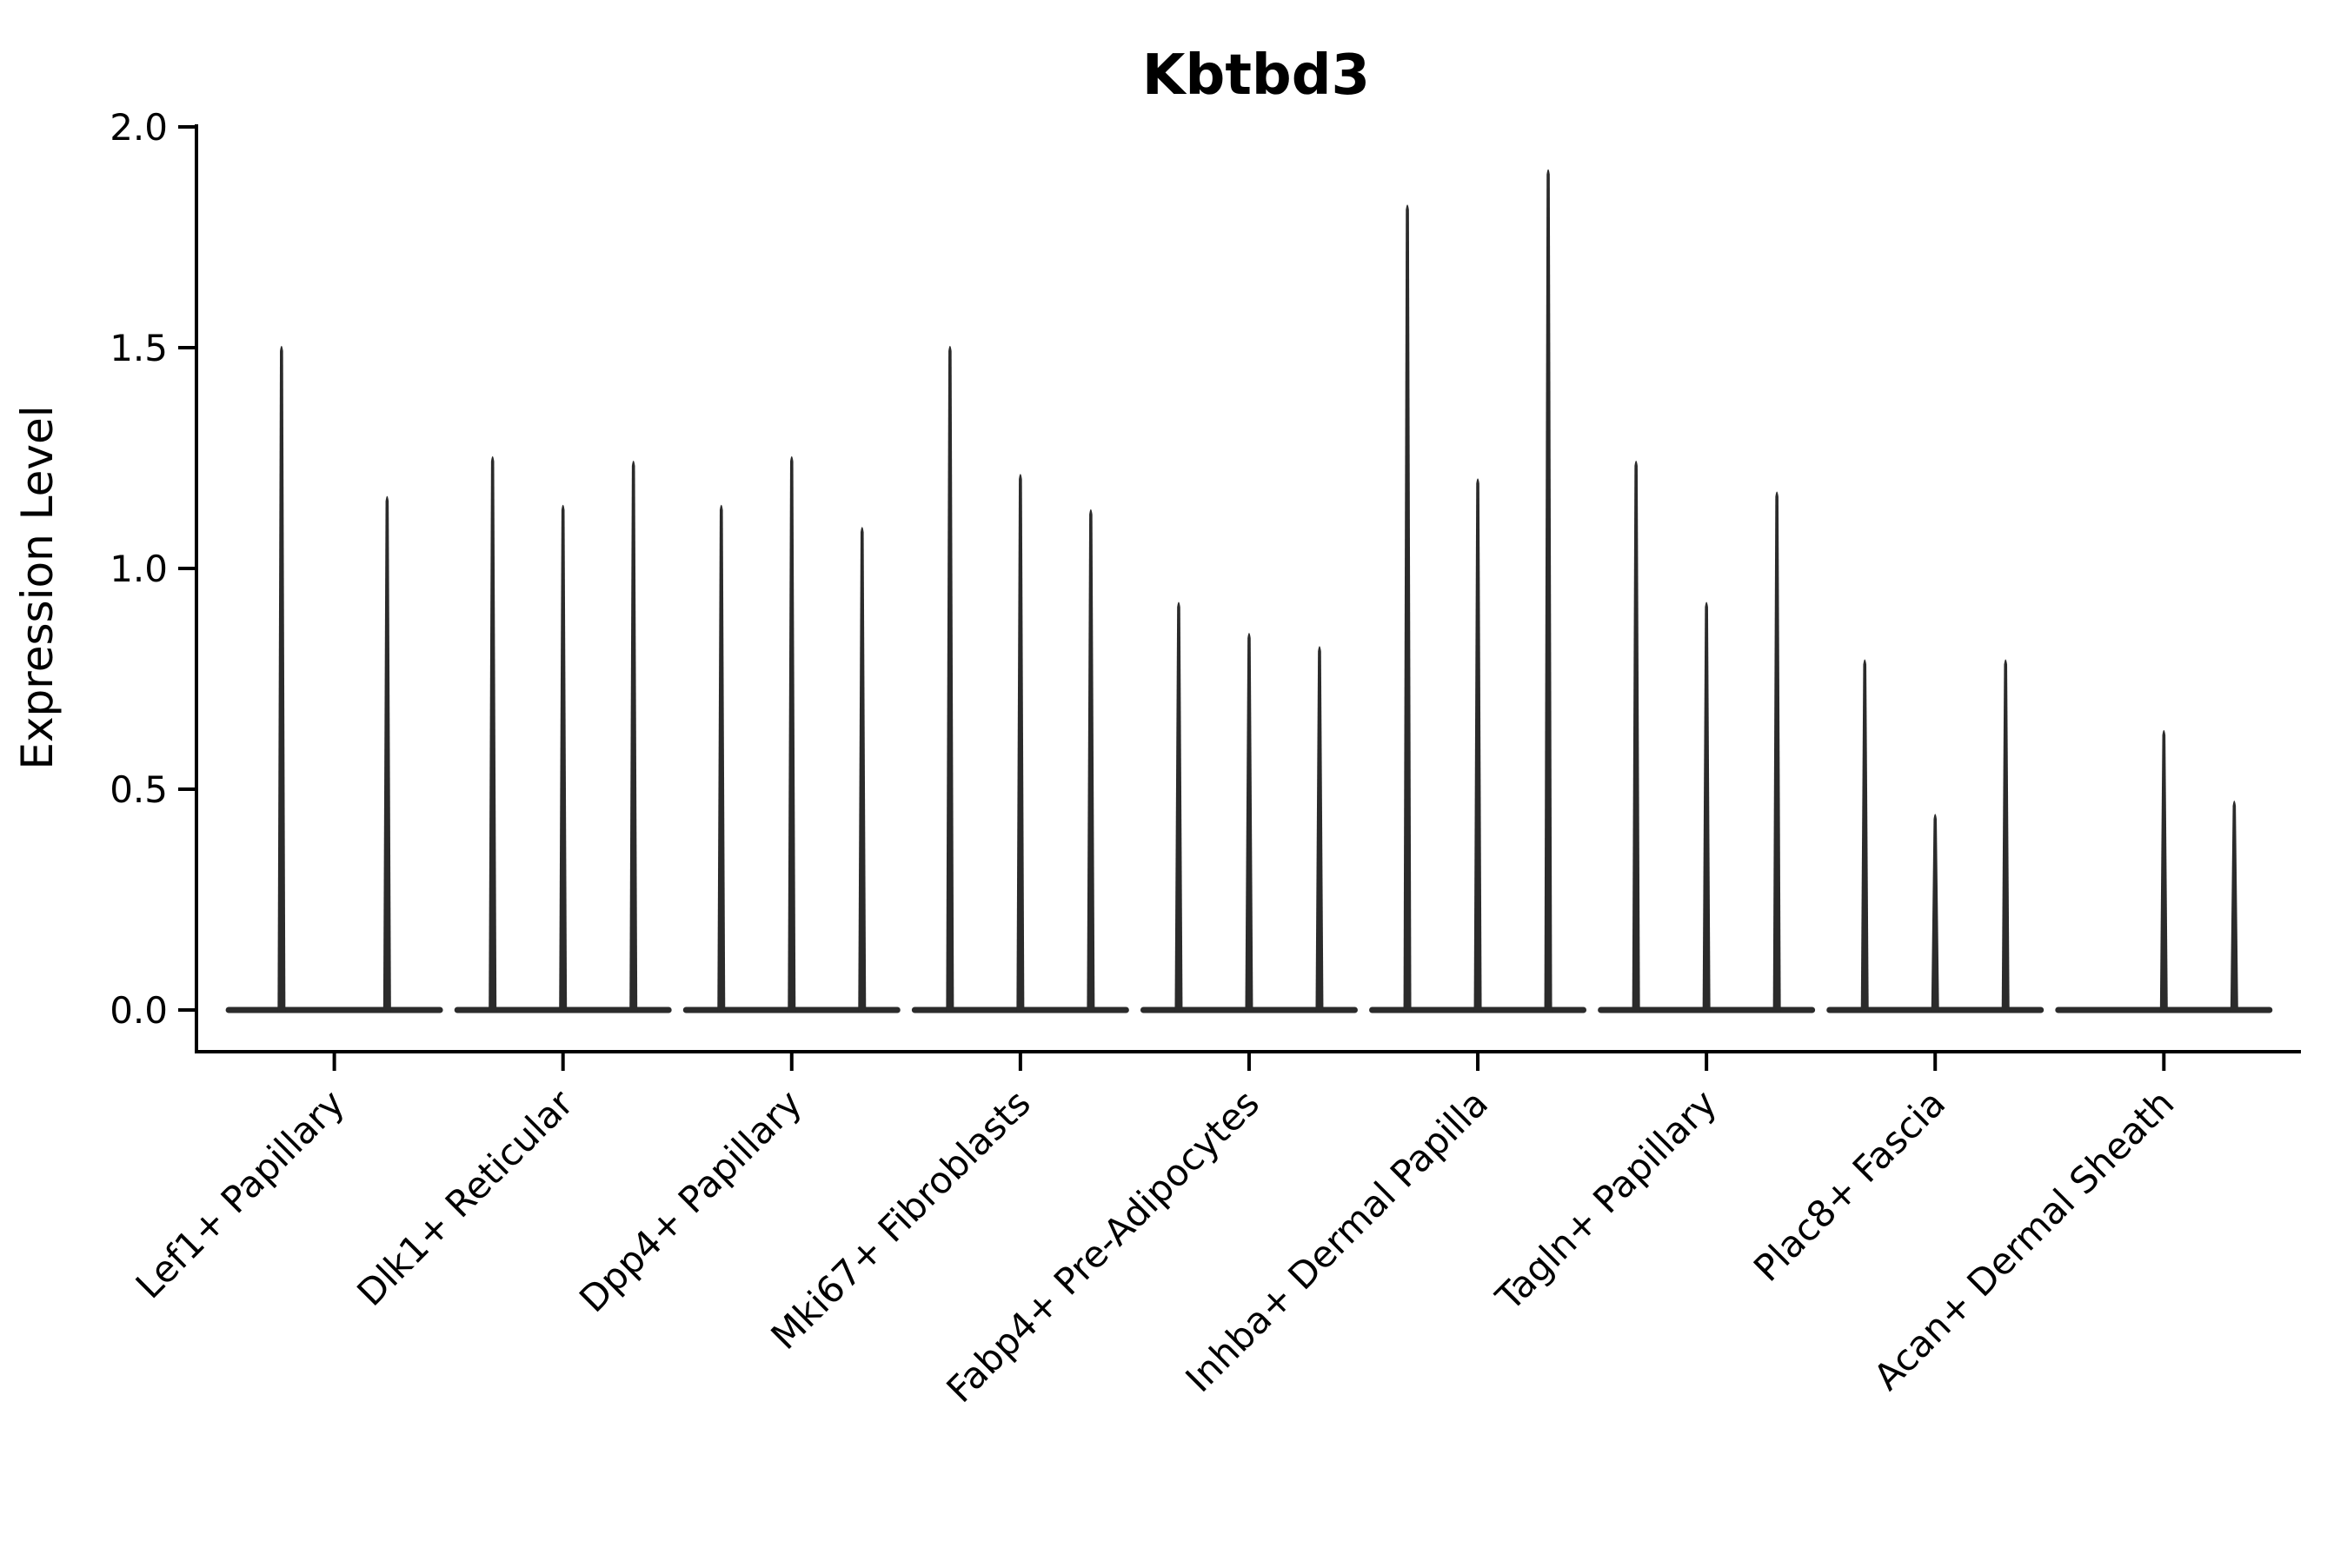 The width and height of the screenshot is (2347, 1568). What do you see at coordinates (900, 1219) in the screenshot?
I see `x-tick-label: Mki67+ Fibroblasts` at bounding box center [900, 1219].